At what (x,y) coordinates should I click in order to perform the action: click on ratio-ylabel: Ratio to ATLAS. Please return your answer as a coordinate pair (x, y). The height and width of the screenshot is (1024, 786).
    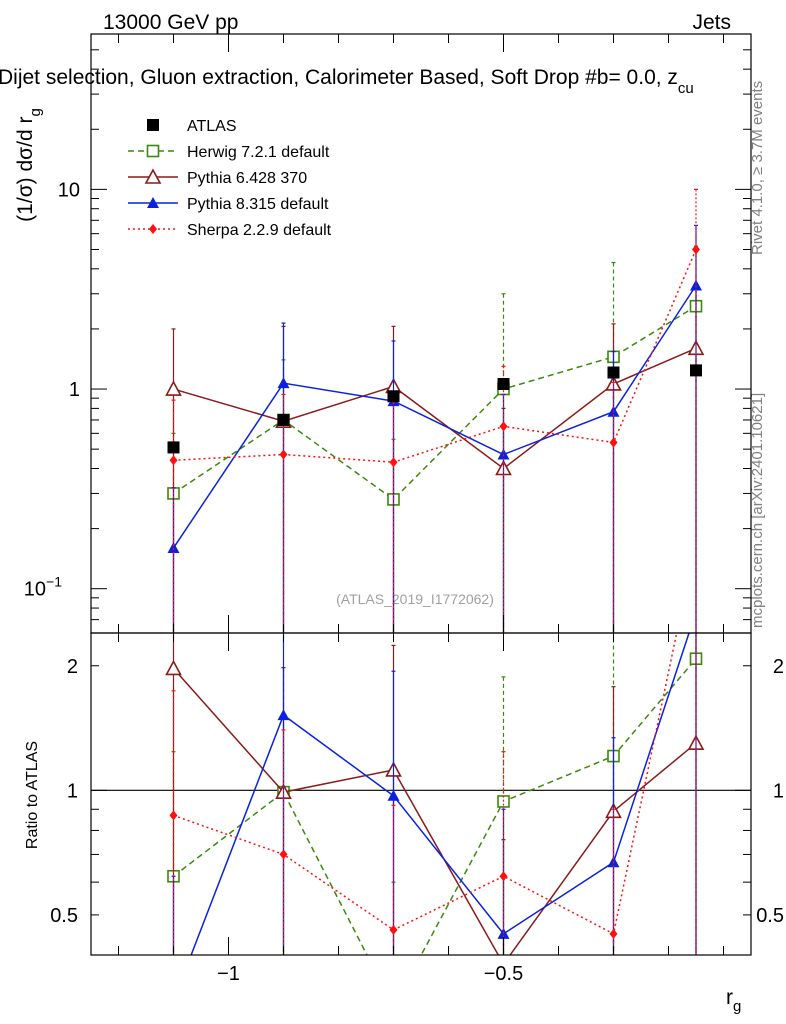
    Looking at the image, I should click on (32, 795).